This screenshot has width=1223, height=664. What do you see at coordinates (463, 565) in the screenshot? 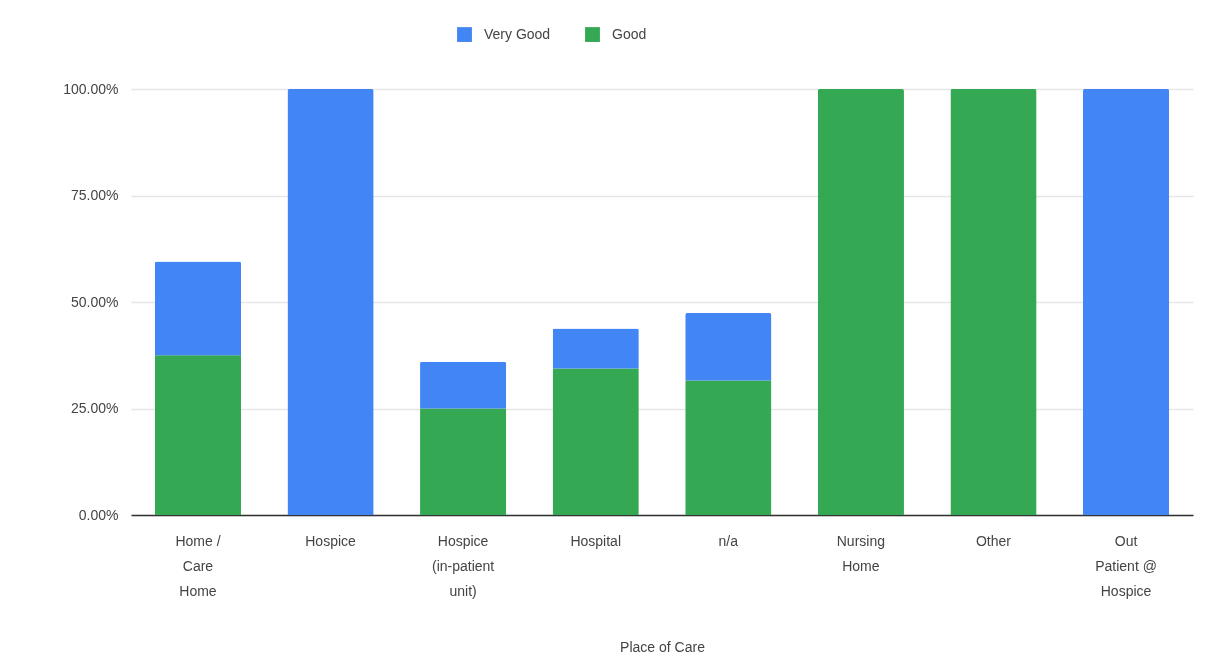
I see `x-tick-label: Hospice (in-patient unit)` at bounding box center [463, 565].